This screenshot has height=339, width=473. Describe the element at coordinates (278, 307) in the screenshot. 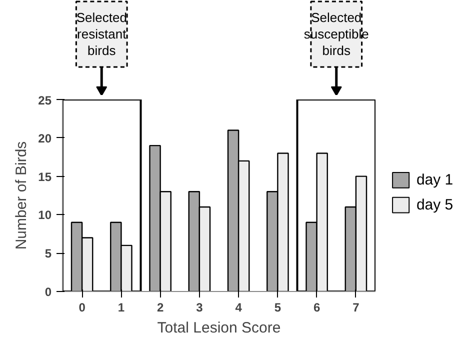

I see `x-tick-label: 5` at that location.